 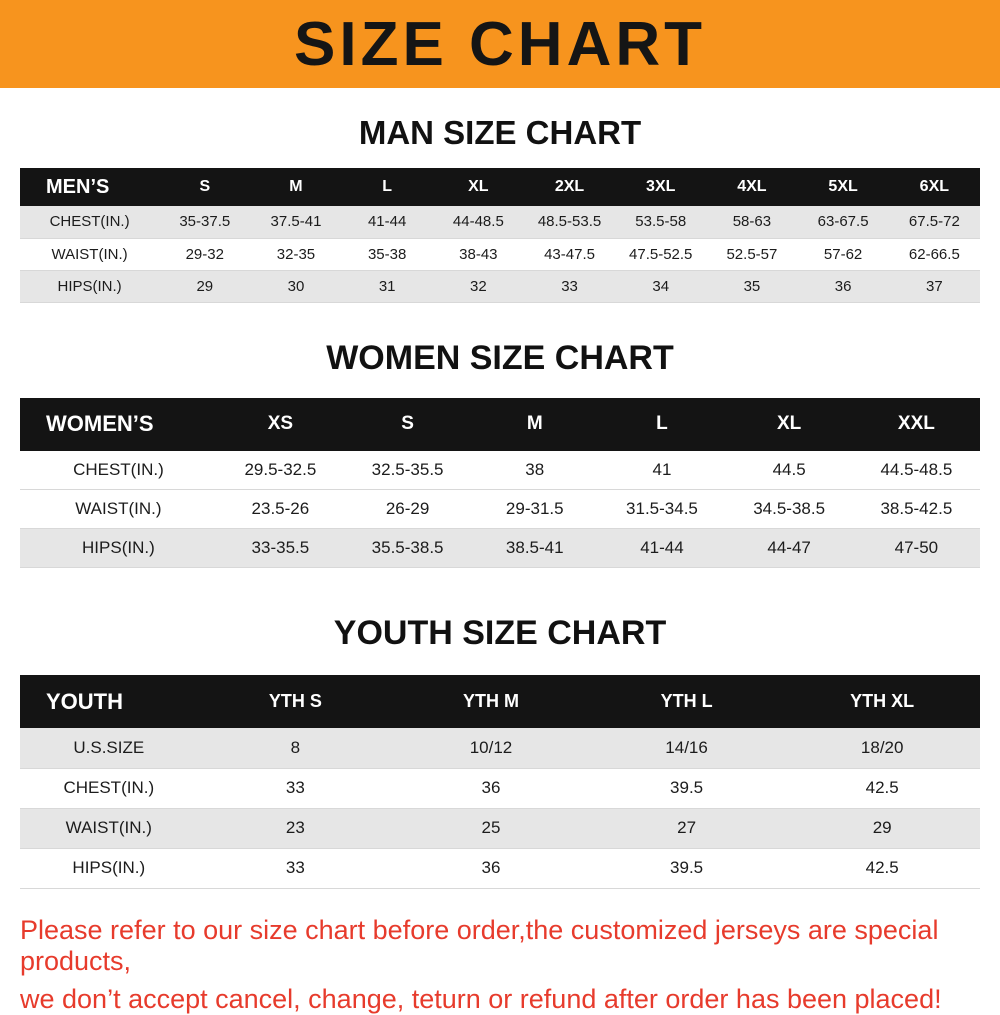 I want to click on measurement-row: CHEST(IN.) 33 36 39.5 42.5, so click(x=500, y=788).